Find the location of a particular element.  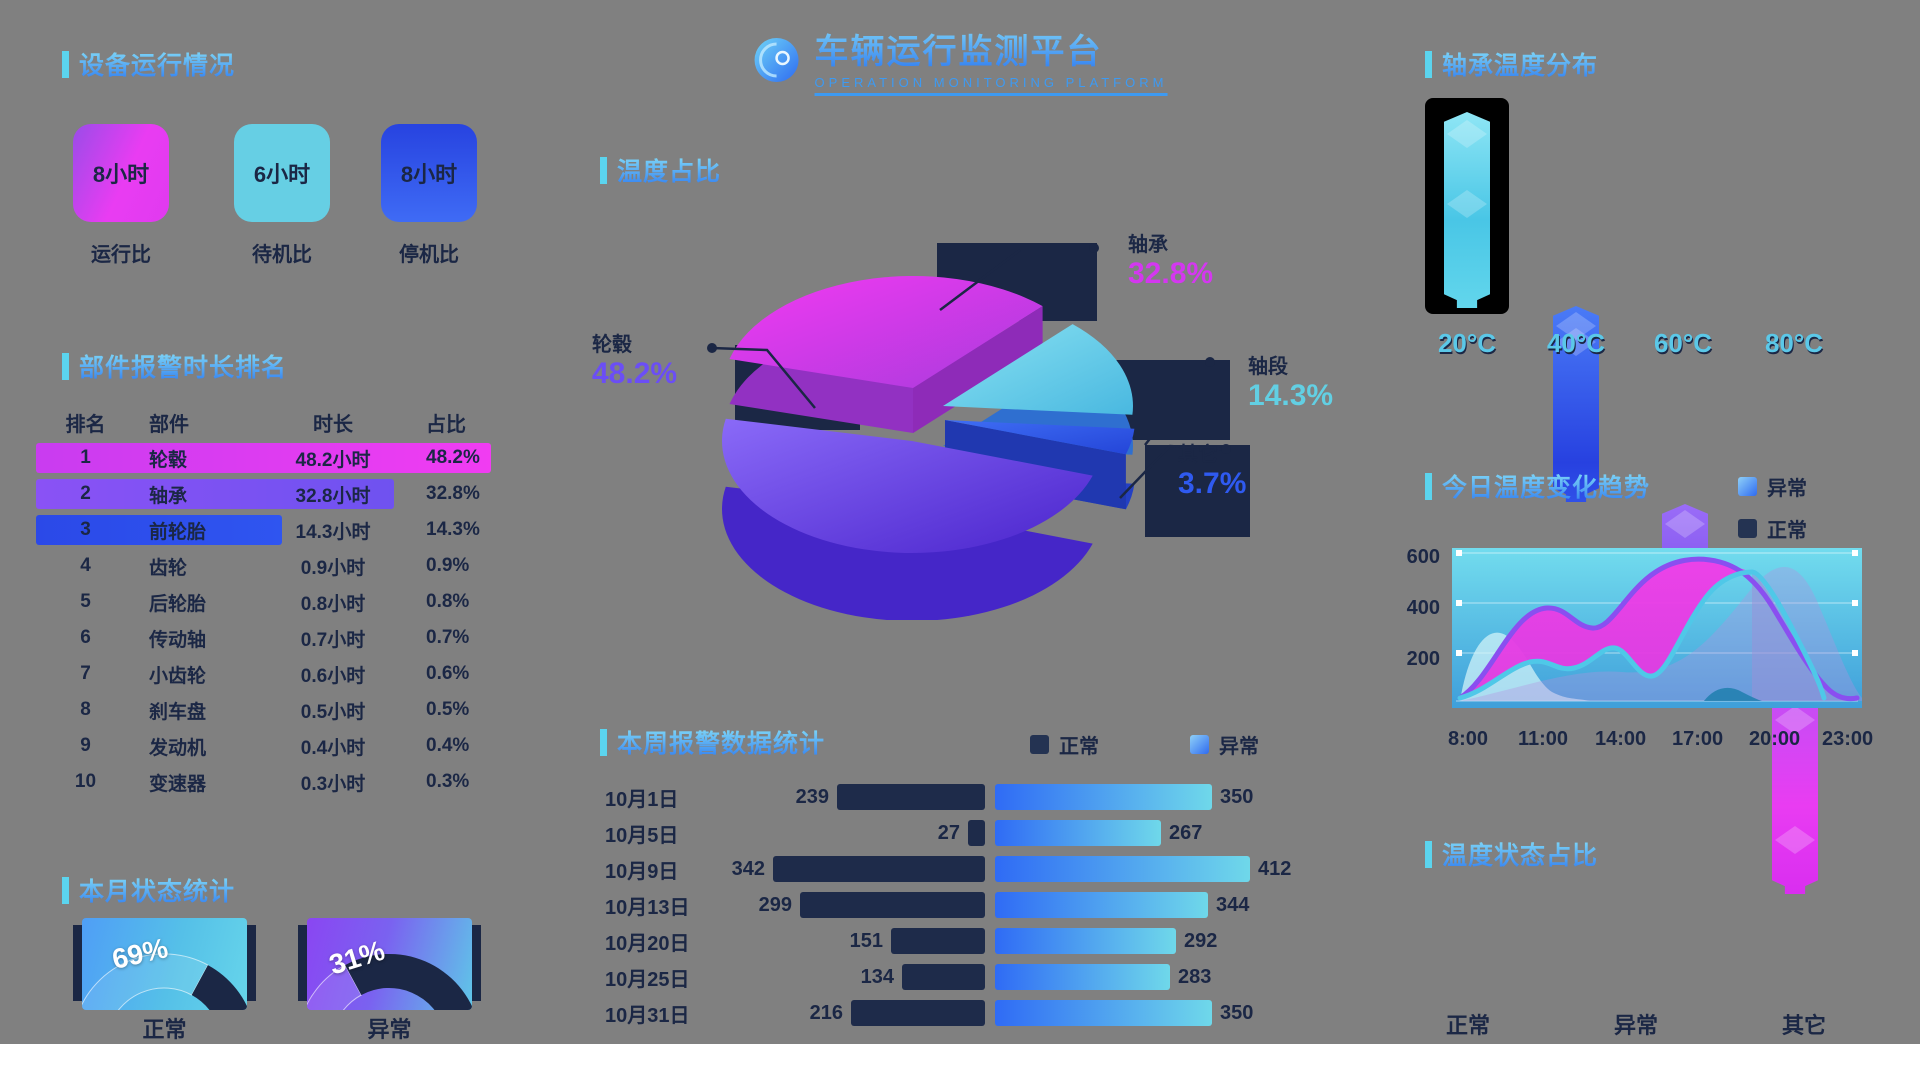

bottom-strip is located at coordinates (960, 1062).